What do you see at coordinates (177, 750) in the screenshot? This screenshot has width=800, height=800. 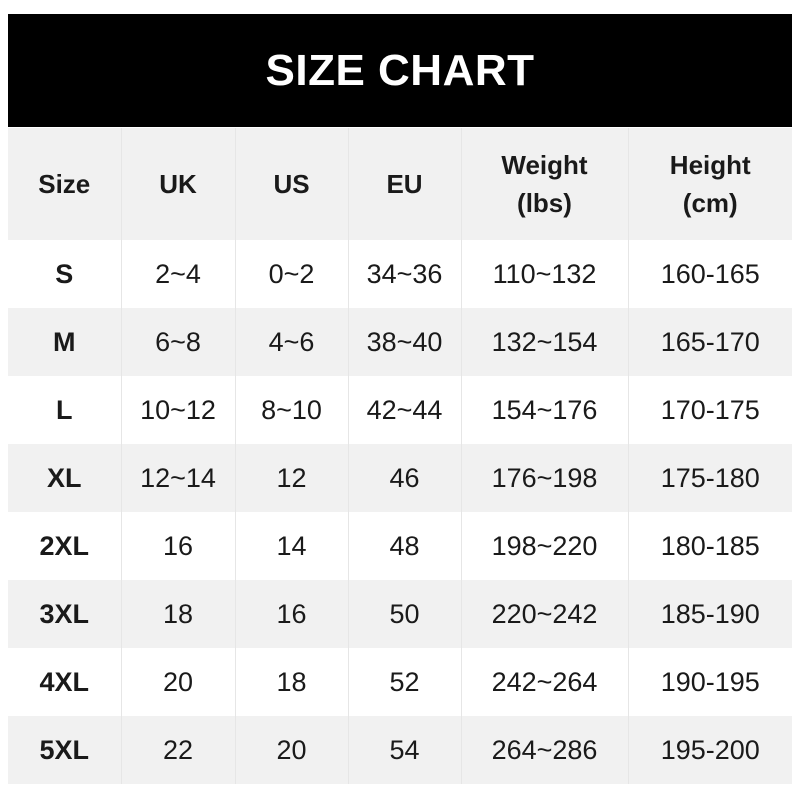 I see `cell-uk: 22` at bounding box center [177, 750].